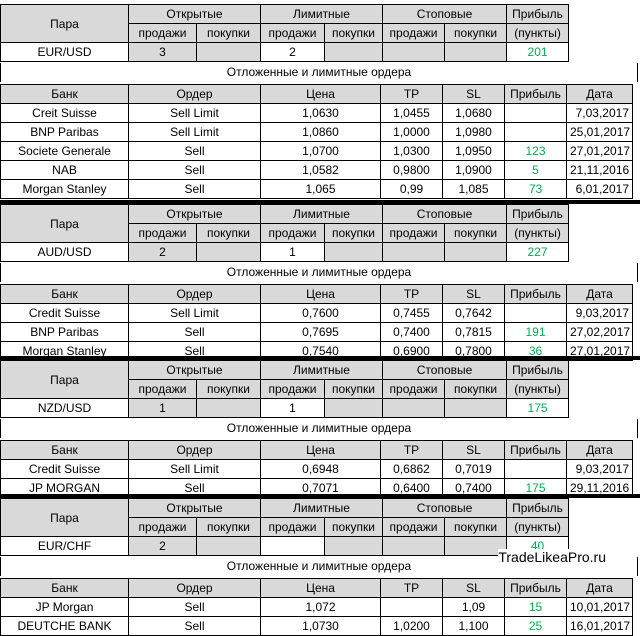 The height and width of the screenshot is (636, 640). What do you see at coordinates (320, 151) in the screenshot?
I see `order-price: 1,0700` at bounding box center [320, 151].